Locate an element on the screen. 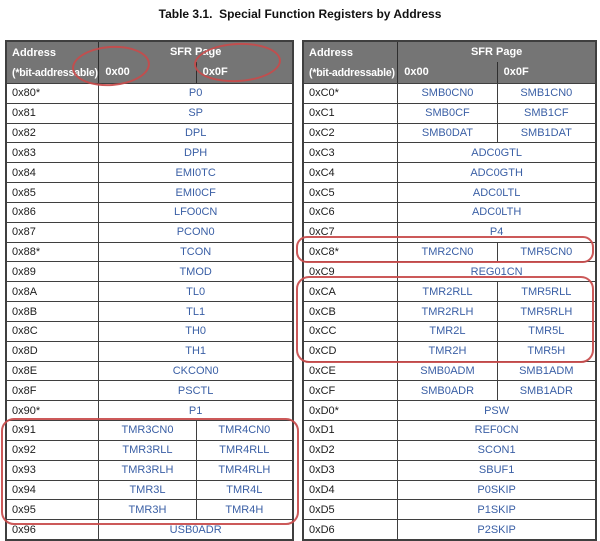  register-cell: REF0CN is located at coordinates (496, 430).